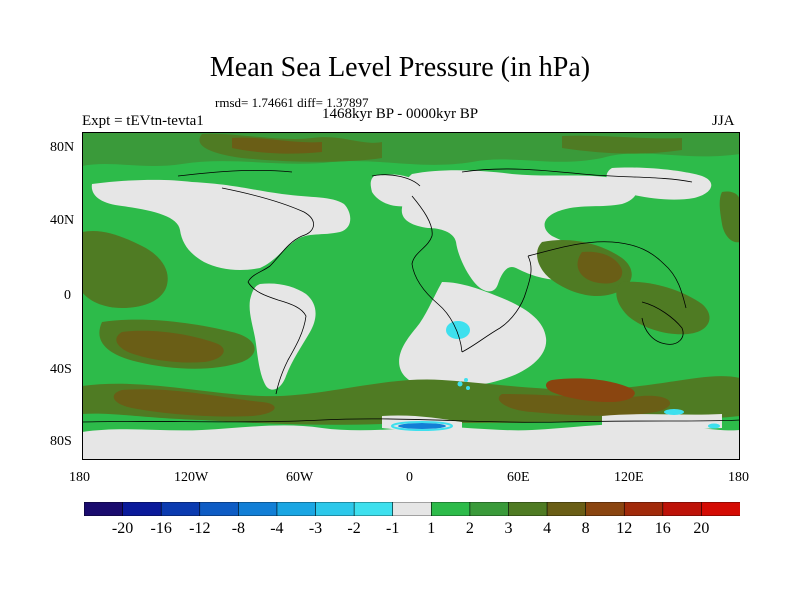 The image size is (800, 600). I want to click on arctic-band, so click(411, 149).